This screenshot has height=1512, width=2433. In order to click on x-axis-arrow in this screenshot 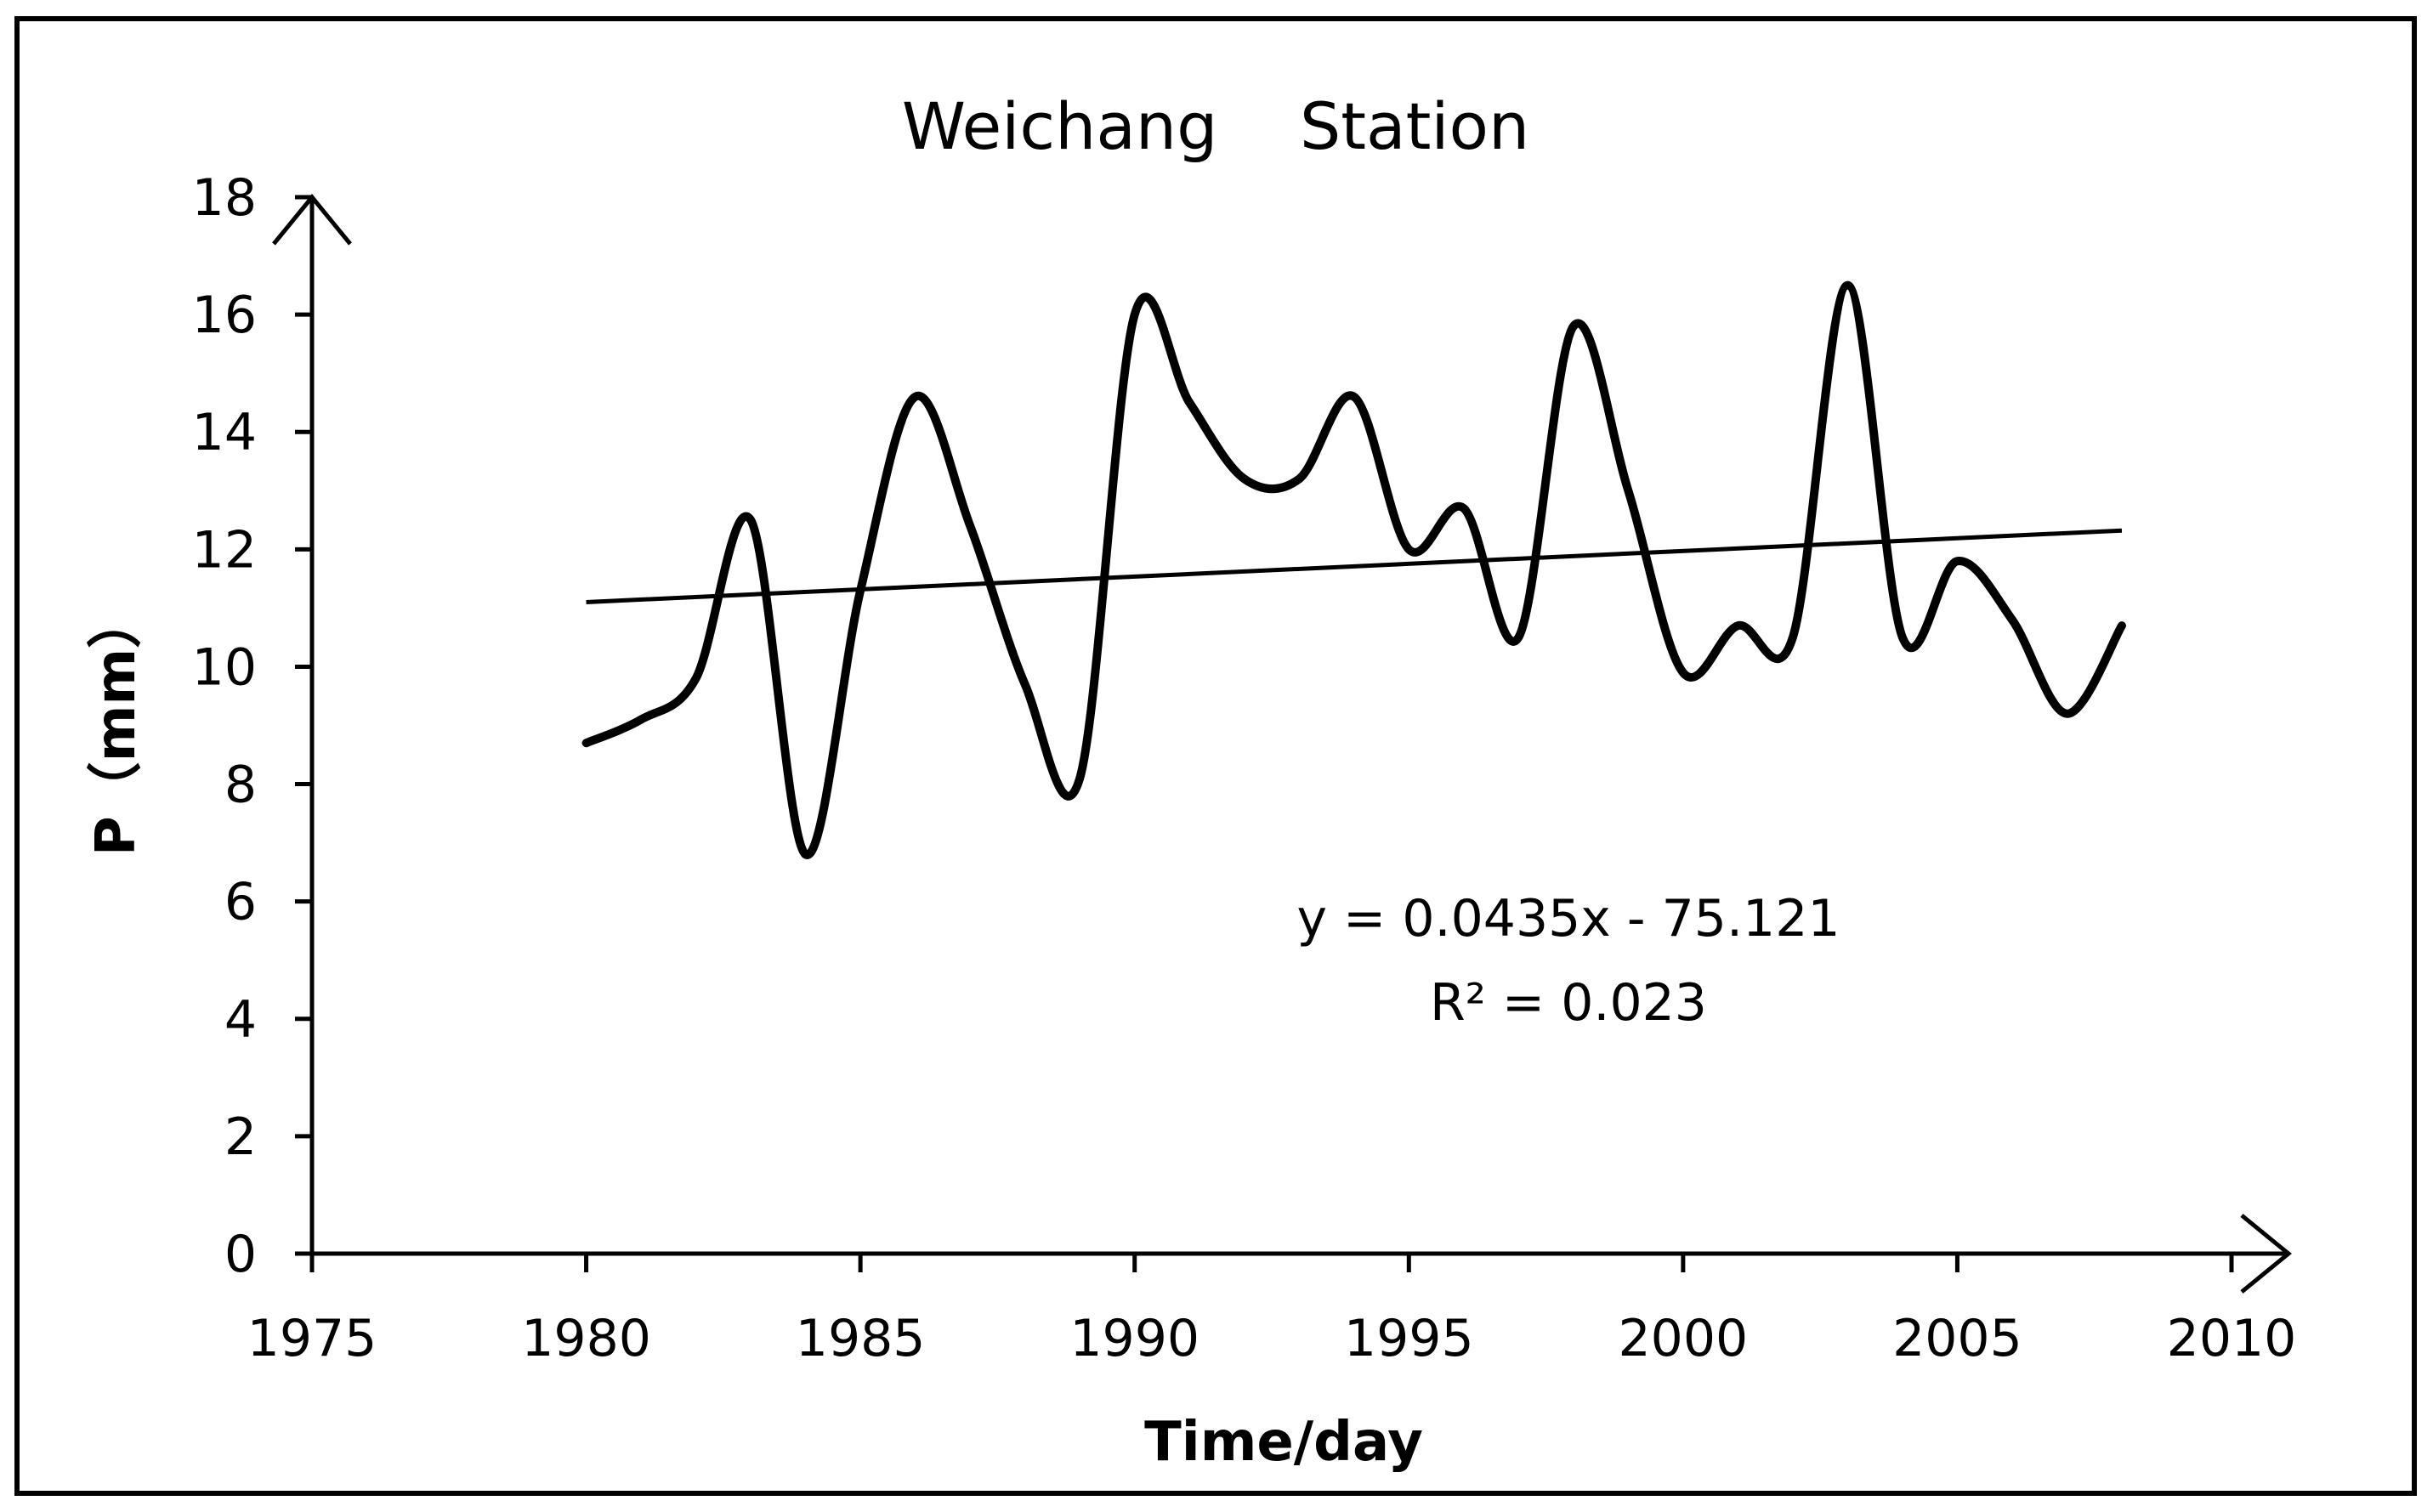, I will do `click(2266, 1254)`.